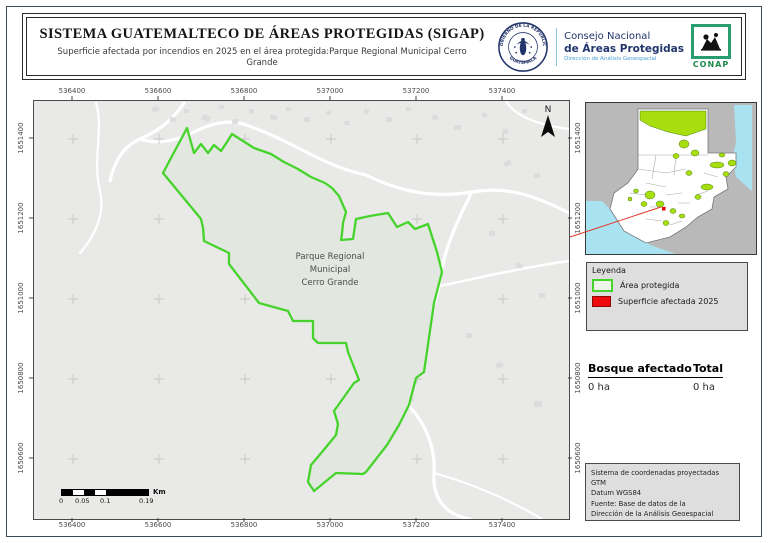 The height and width of the screenshot is (543, 768). I want to click on scale-tick-1: 0.05, so click(82, 501).